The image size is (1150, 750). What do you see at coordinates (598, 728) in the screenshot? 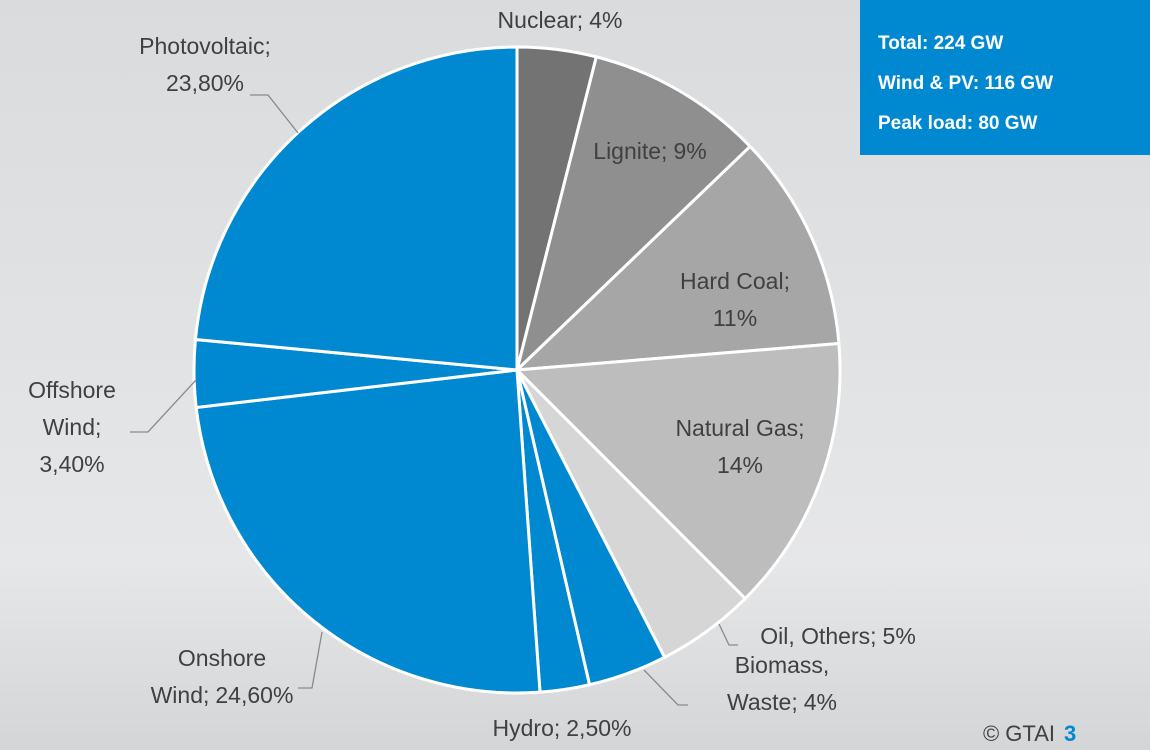
I see `value-label: 2,50%` at bounding box center [598, 728].